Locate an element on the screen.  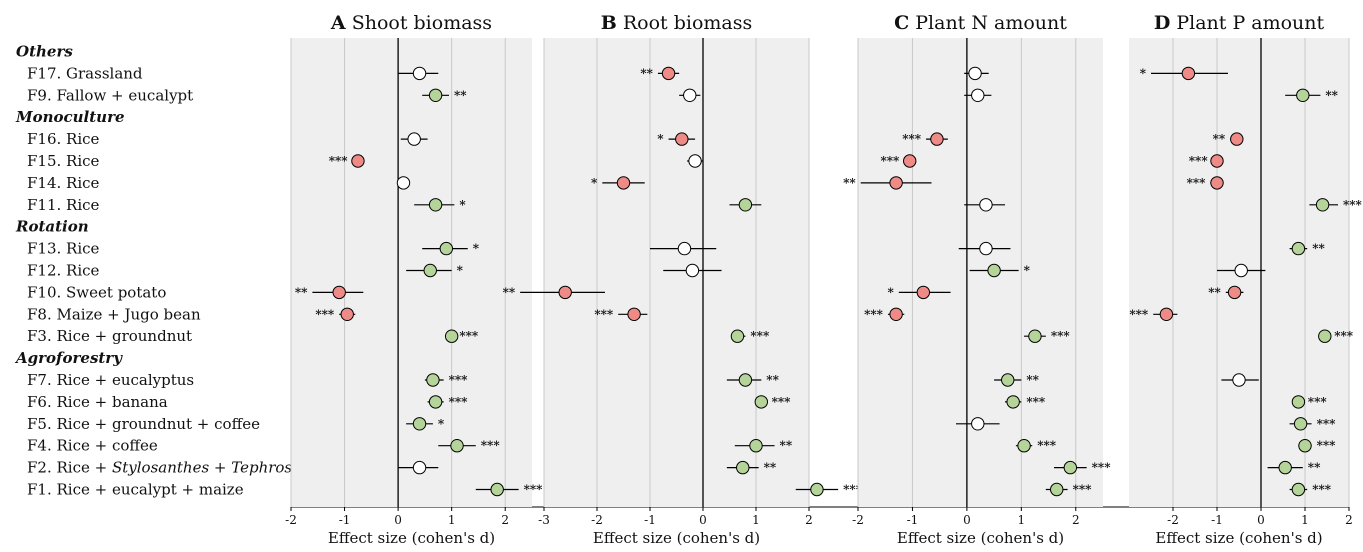
tick-label: -3 is located at coordinates (544, 520).